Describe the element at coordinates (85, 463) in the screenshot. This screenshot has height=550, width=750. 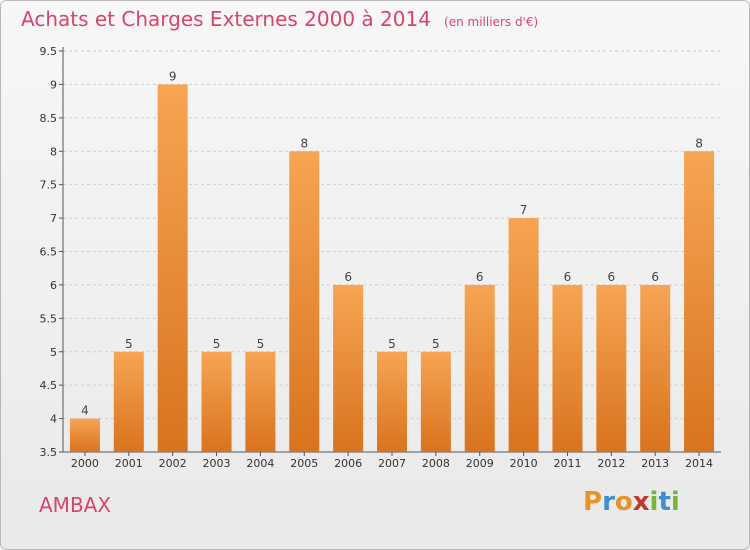
I see `x-tick-label: 2000` at that location.